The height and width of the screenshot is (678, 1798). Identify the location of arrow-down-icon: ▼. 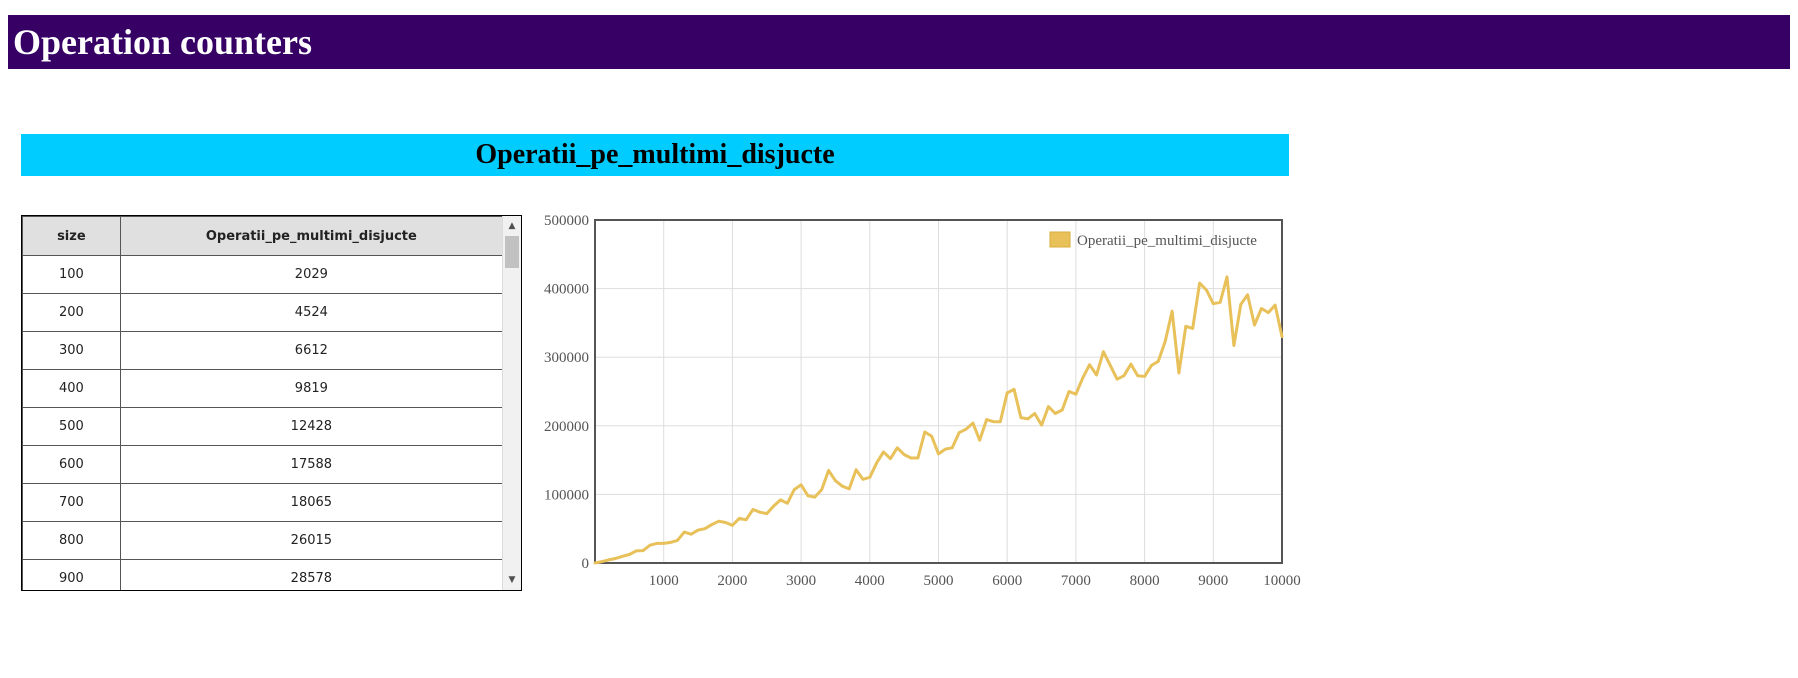
(512, 580).